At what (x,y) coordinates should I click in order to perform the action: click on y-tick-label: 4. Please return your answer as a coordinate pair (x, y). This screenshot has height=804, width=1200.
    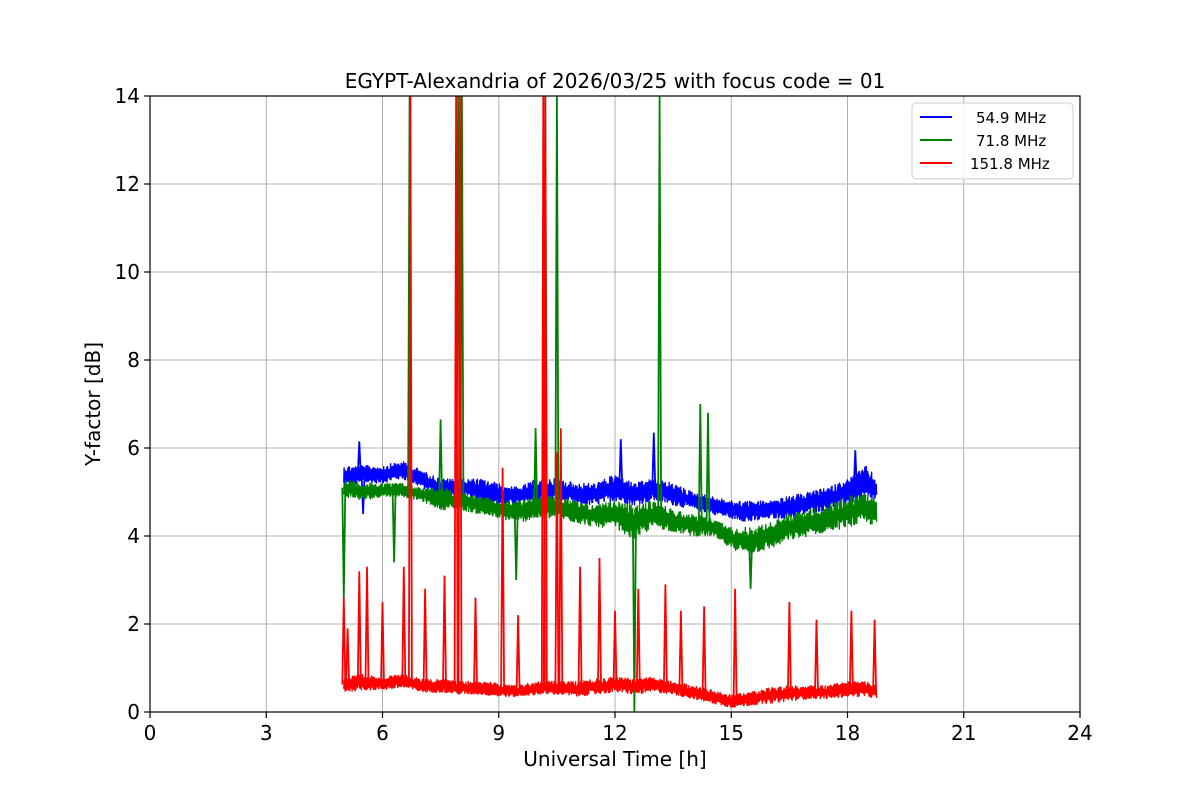
    Looking at the image, I should click on (133, 536).